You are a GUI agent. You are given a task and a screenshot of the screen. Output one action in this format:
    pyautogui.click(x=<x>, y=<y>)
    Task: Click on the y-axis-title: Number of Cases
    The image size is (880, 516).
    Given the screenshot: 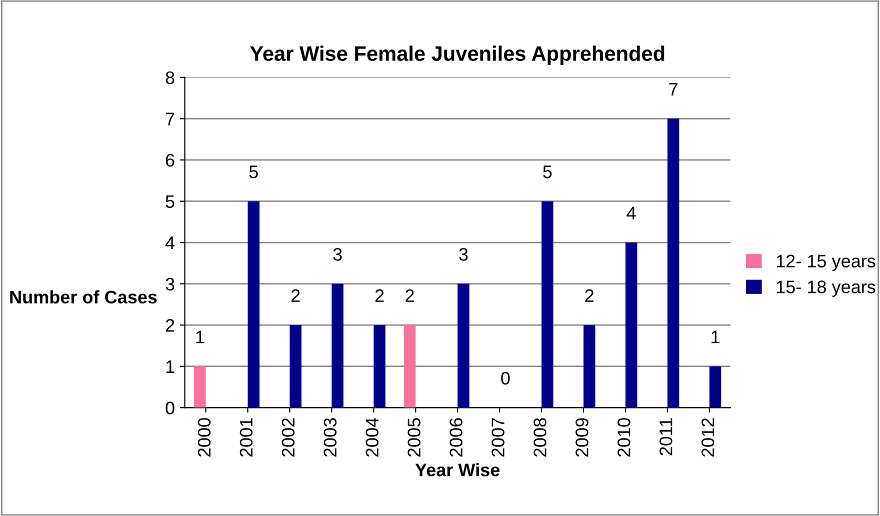 What is the action you would take?
    pyautogui.click(x=83, y=297)
    